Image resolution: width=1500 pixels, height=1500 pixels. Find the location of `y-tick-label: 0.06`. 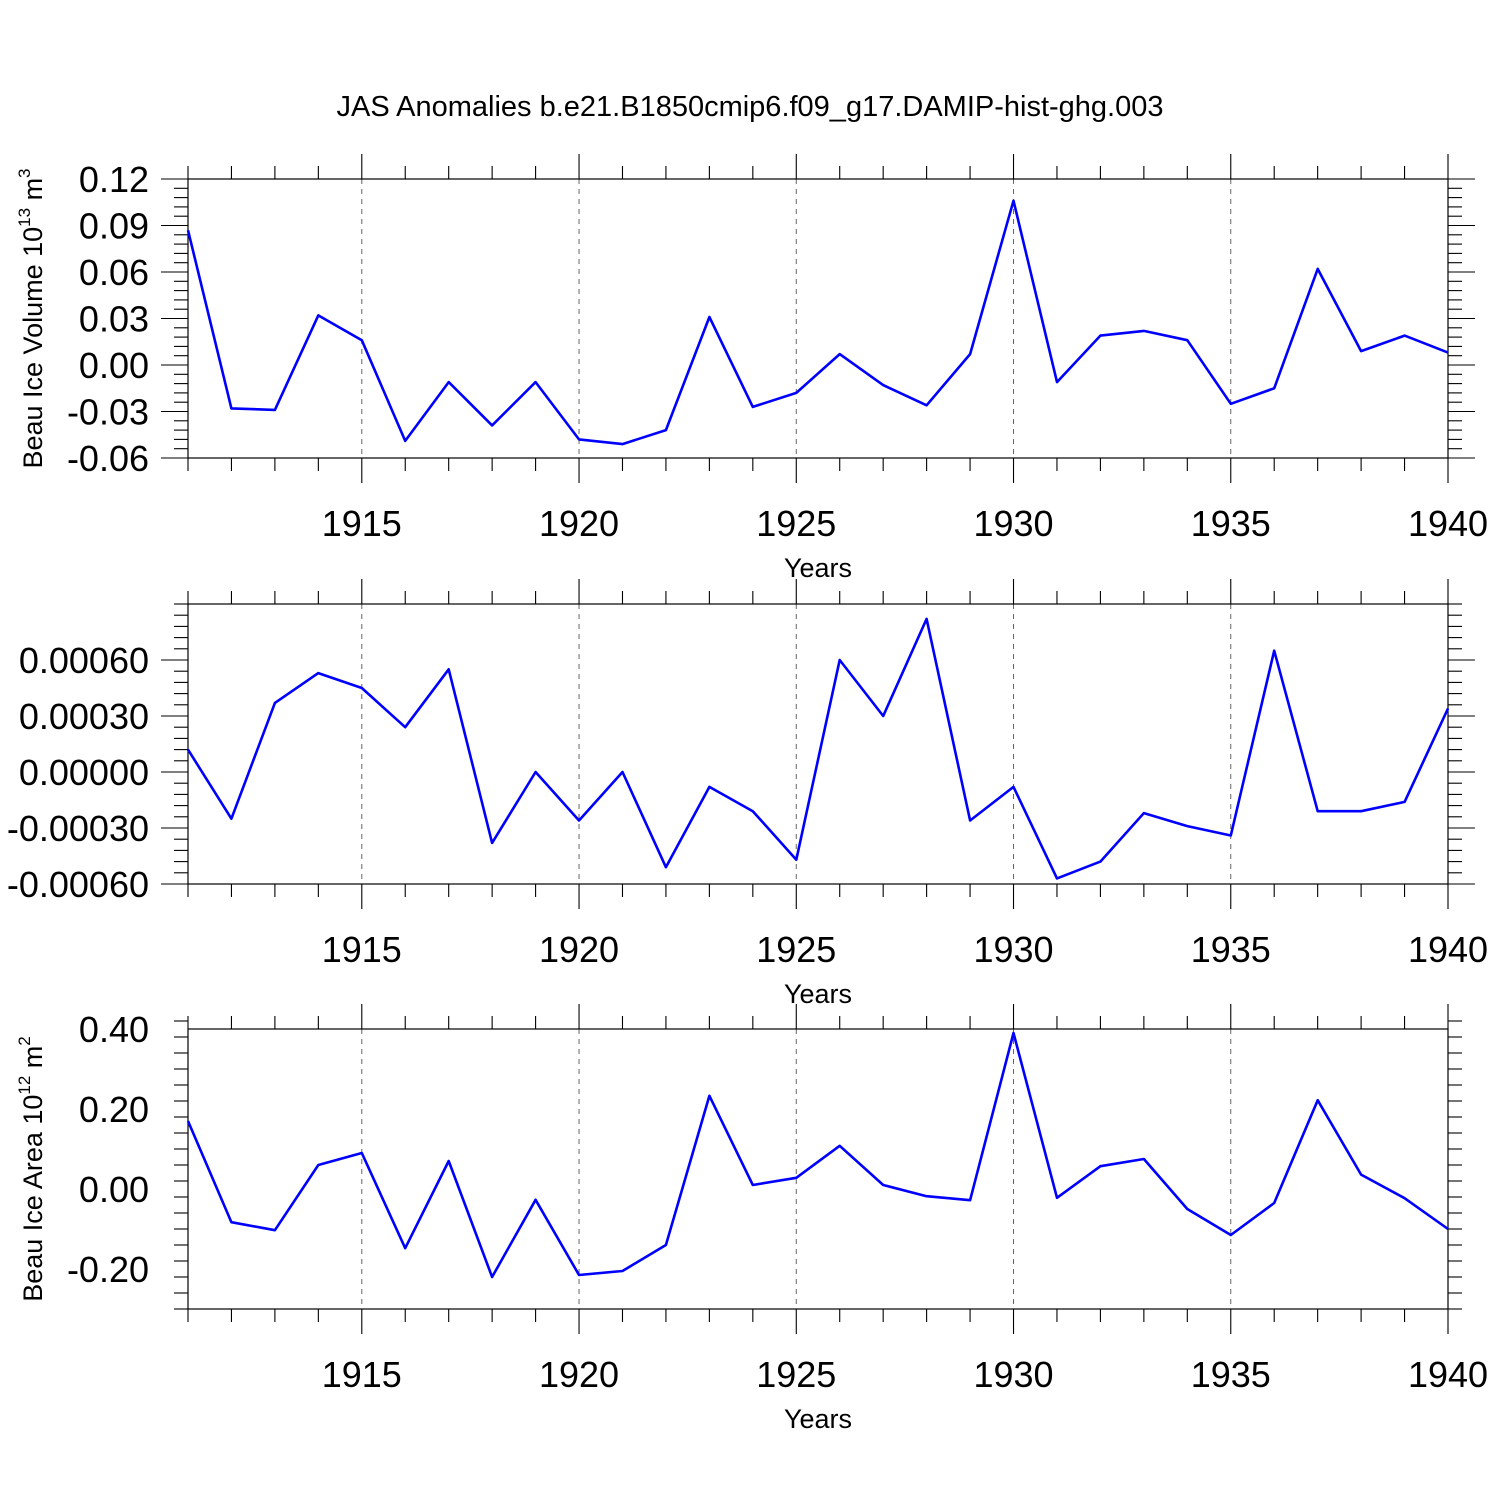

y-tick-label: 0.06 is located at coordinates (114, 272).